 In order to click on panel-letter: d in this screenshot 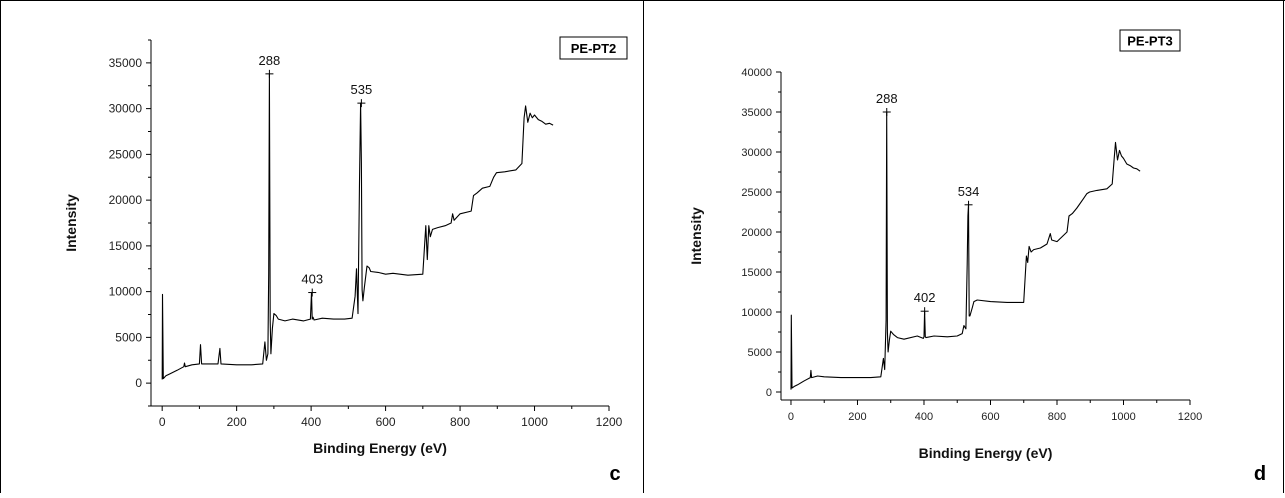, I will do `click(1260, 474)`.